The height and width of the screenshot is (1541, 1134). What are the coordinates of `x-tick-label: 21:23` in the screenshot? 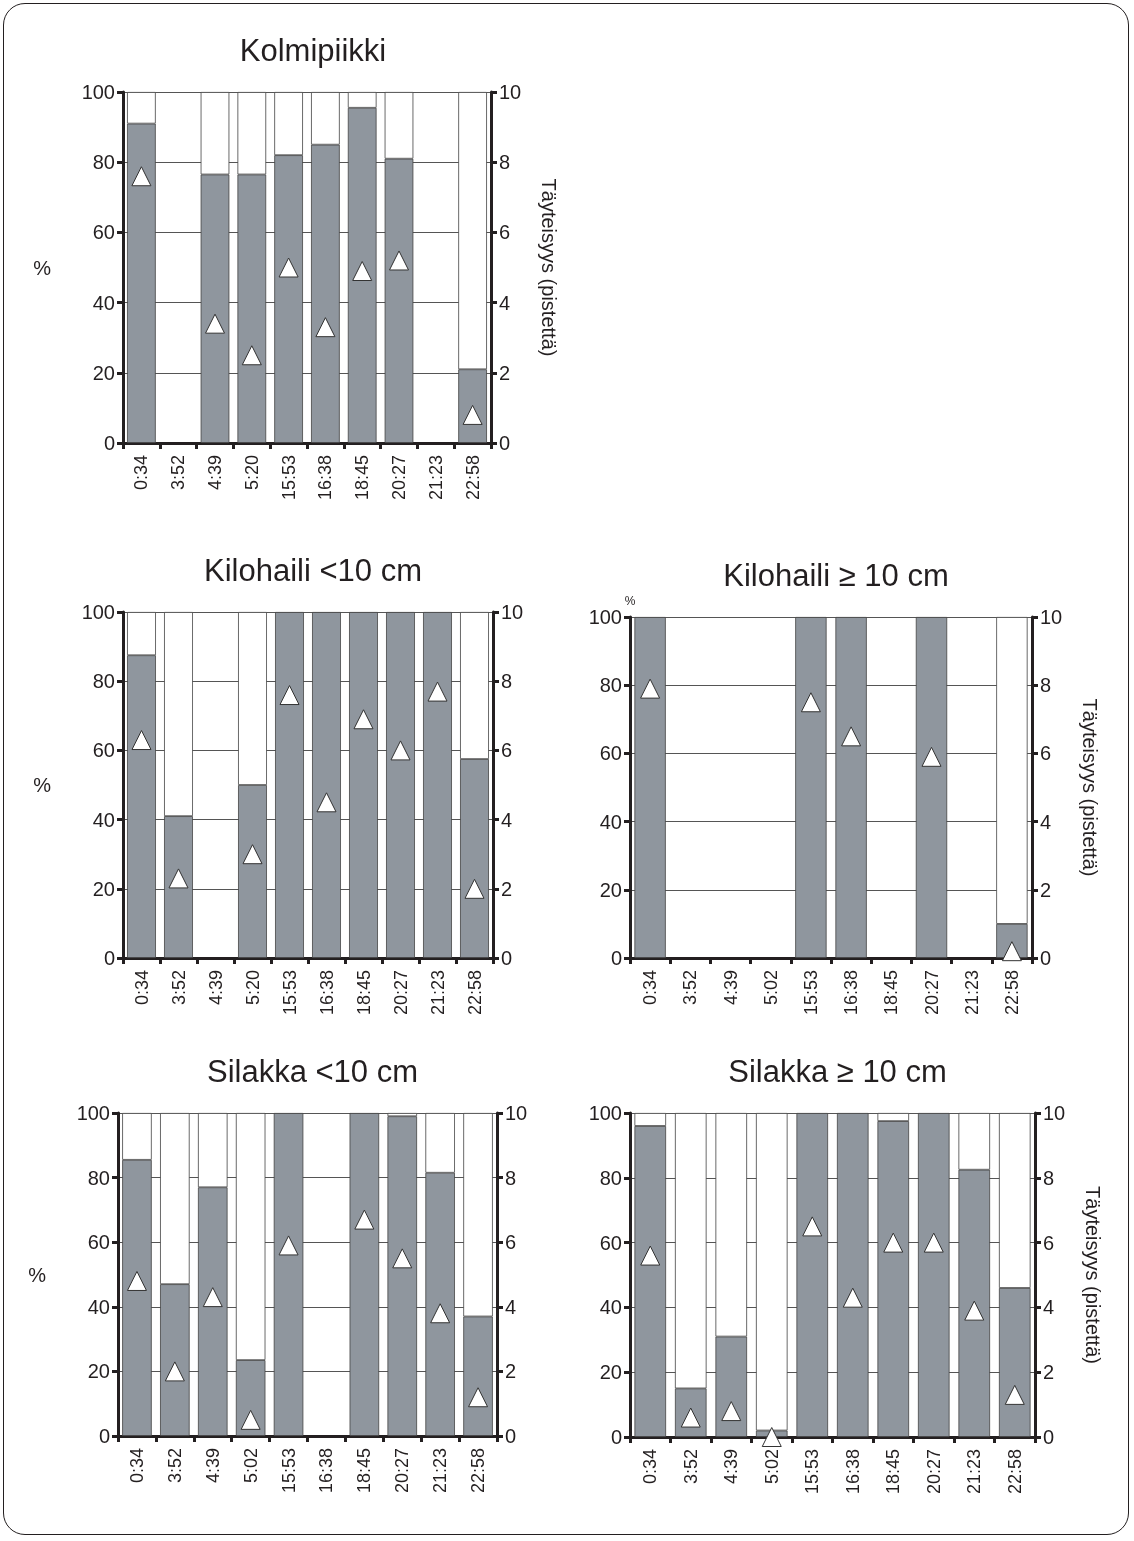 It's located at (971, 993).